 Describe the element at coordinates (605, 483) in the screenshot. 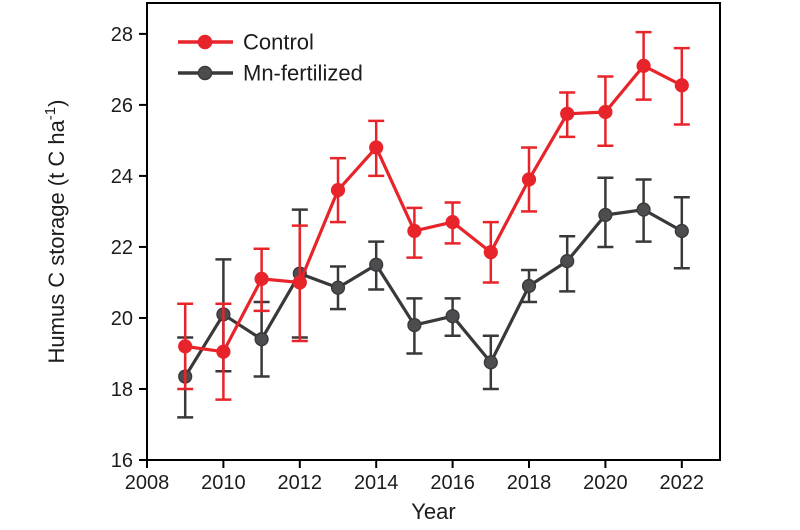

I see `x-tick-label: 2020` at that location.